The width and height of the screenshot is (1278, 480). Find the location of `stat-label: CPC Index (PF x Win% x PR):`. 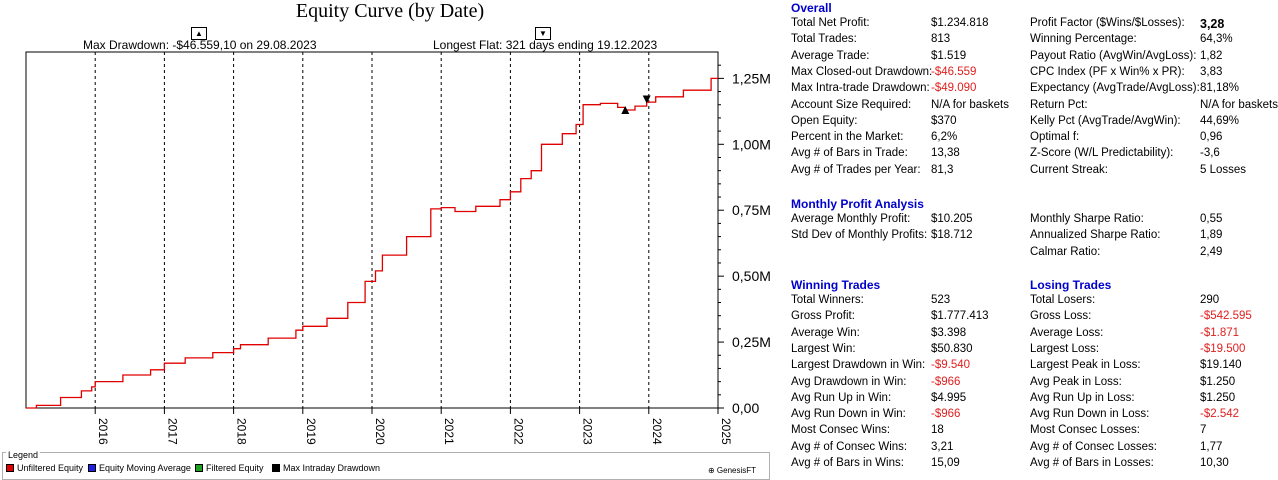

stat-label: CPC Index (PF x Win% x PR): is located at coordinates (1107, 71).